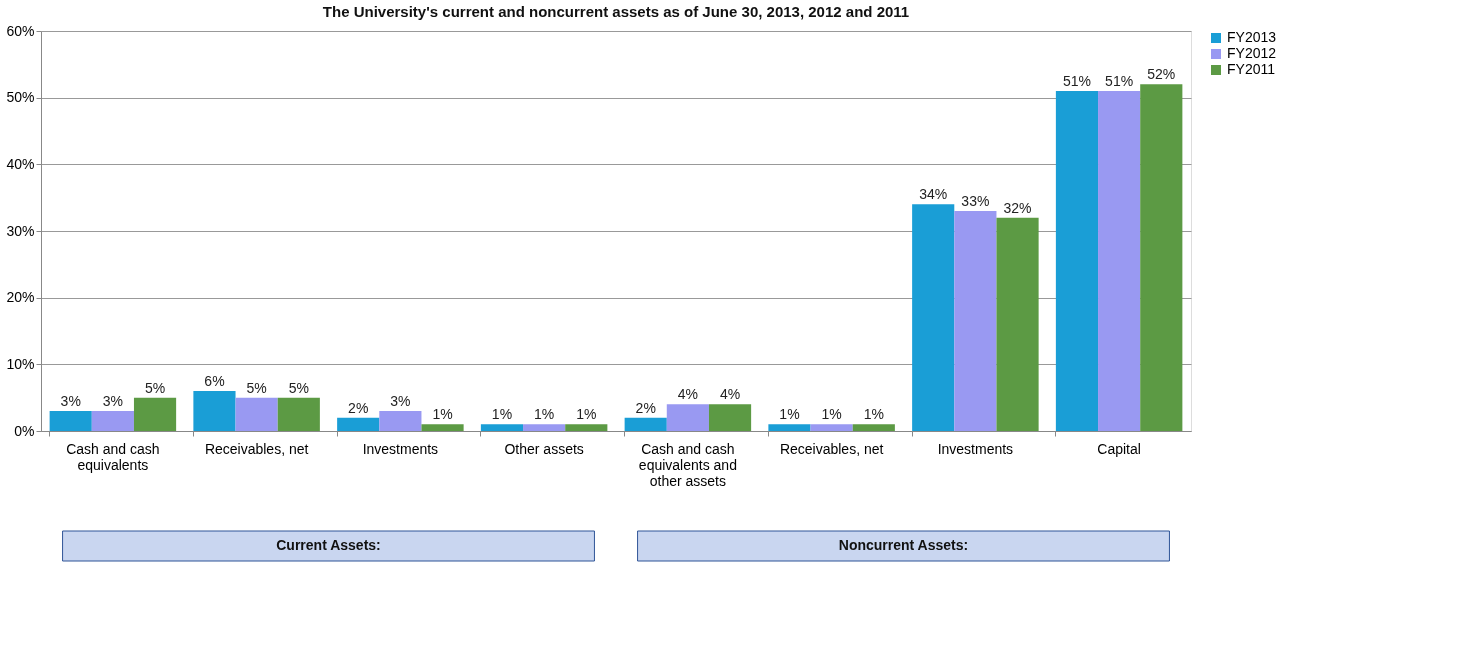  I want to click on legend-label: FY2012, so click(1252, 53).